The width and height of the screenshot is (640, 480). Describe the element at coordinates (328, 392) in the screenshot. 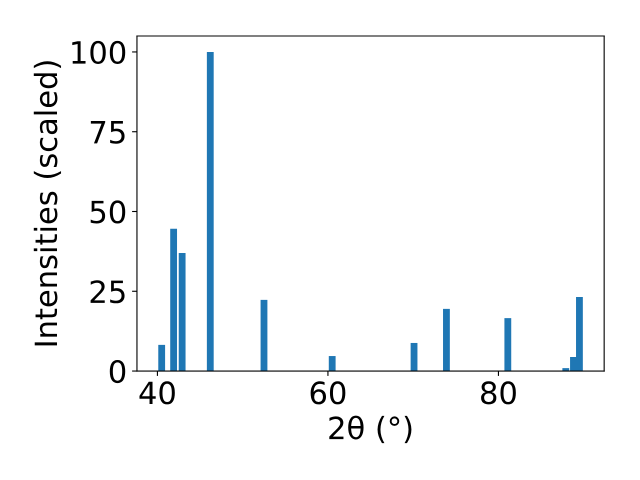

I see `x-tick-label: 60` at that location.